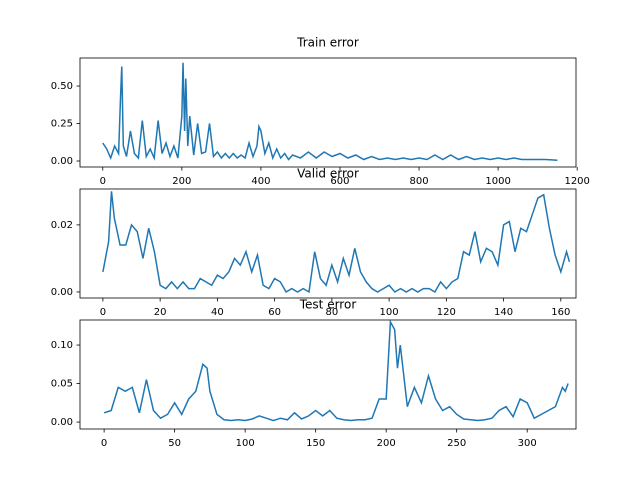 The width and height of the screenshot is (640, 480). Describe the element at coordinates (217, 312) in the screenshot. I see `x-tick-label: 40` at that location.